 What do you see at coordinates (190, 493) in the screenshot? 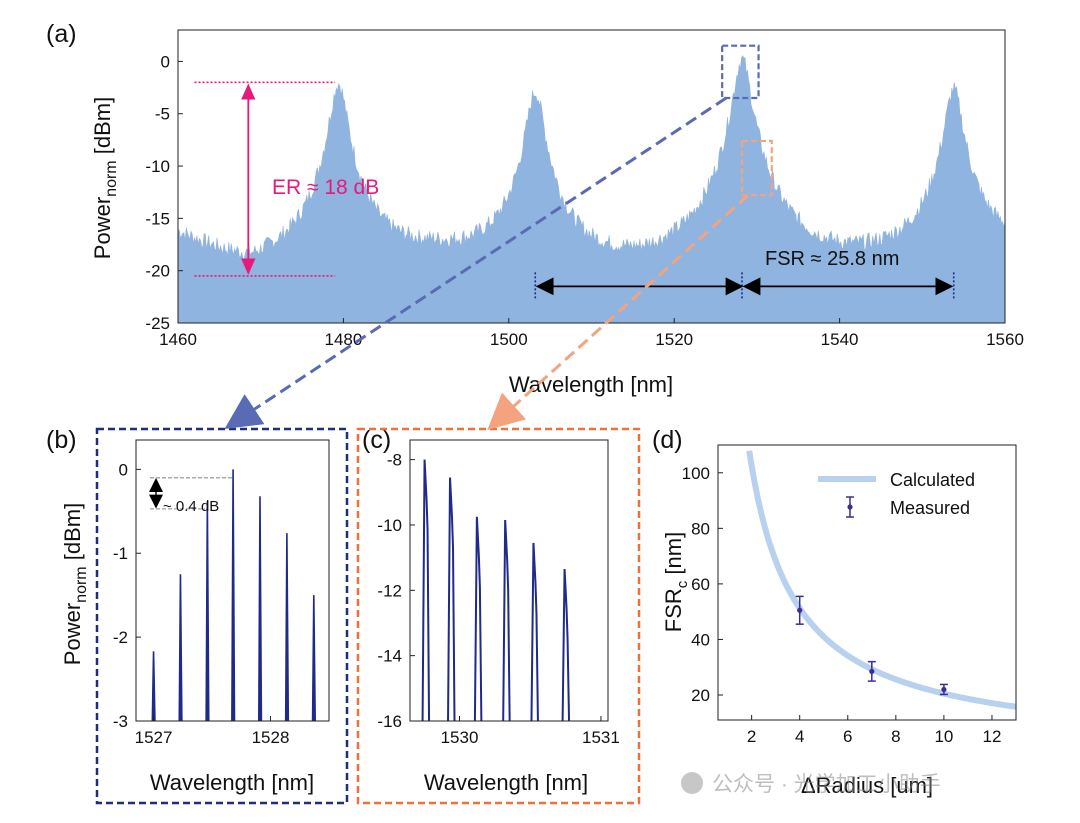
I see `axes-b-annotation` at bounding box center [190, 493].